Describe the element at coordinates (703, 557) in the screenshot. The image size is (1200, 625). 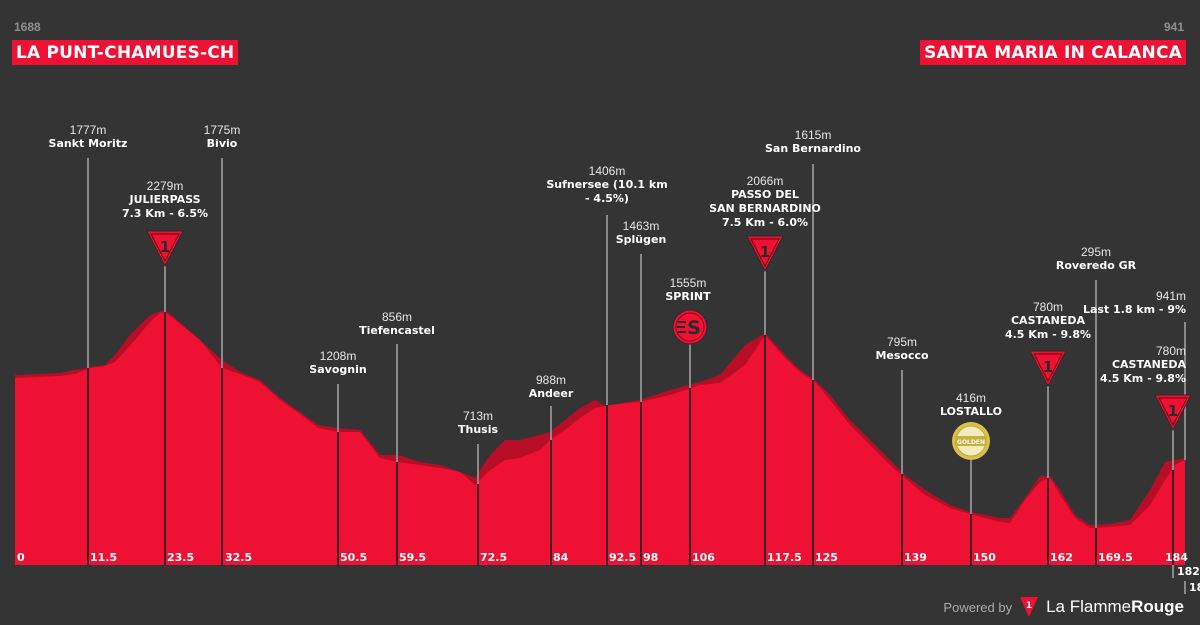
I see `km-tick: 106` at that location.